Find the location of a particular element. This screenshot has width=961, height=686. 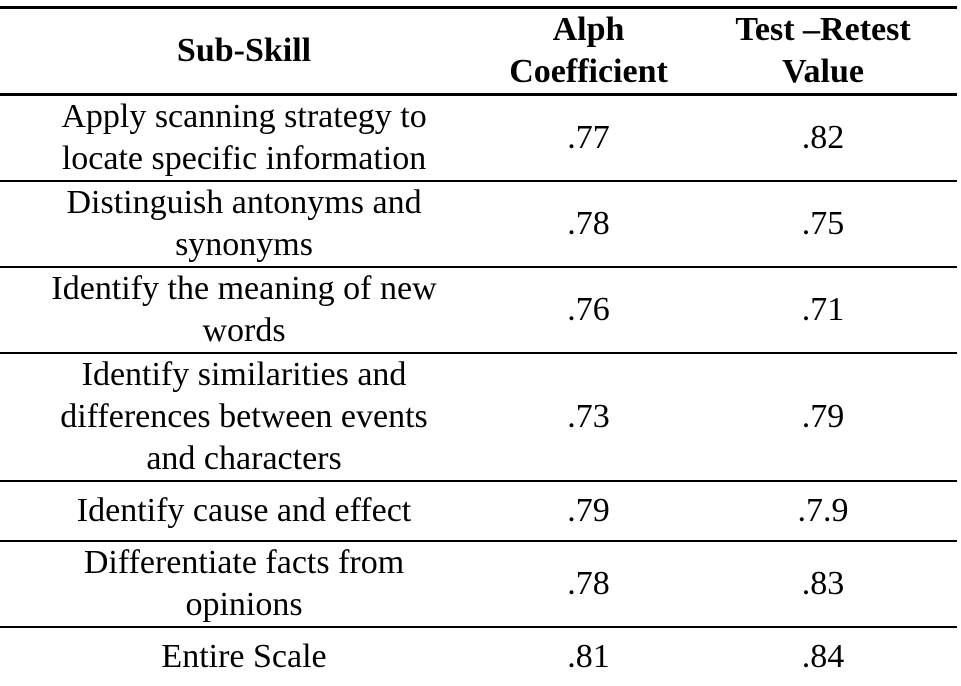

table-row: Entire Scale .81 .84 is located at coordinates (478, 656).